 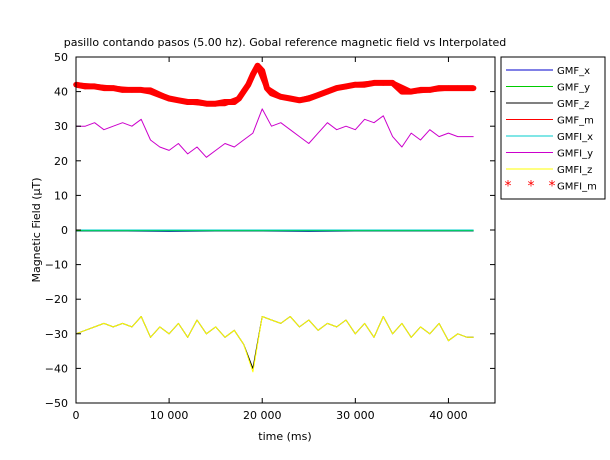 I want to click on y-axis-label: Magnetic Field (µT), so click(x=36, y=229).